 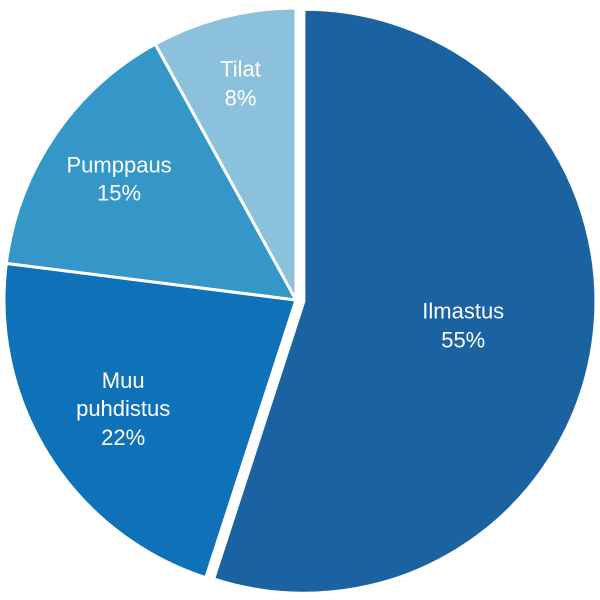 I want to click on slice-label: Pumppaus 15%, so click(x=119, y=179).